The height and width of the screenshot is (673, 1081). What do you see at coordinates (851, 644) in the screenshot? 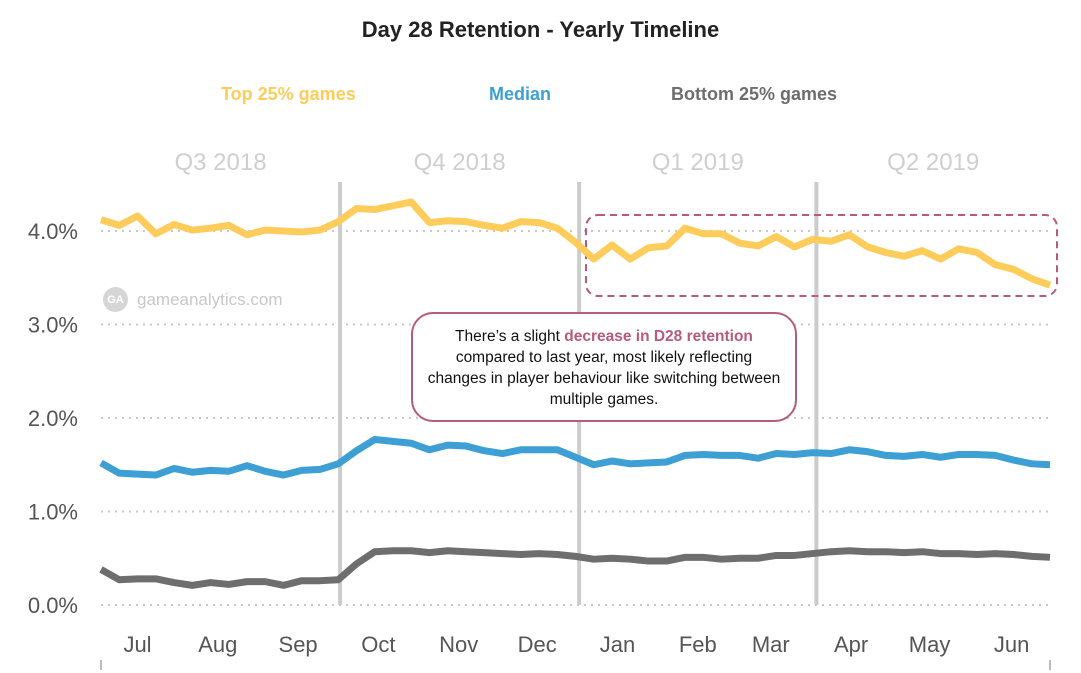
I see `x-tick-label: Apr` at bounding box center [851, 644].